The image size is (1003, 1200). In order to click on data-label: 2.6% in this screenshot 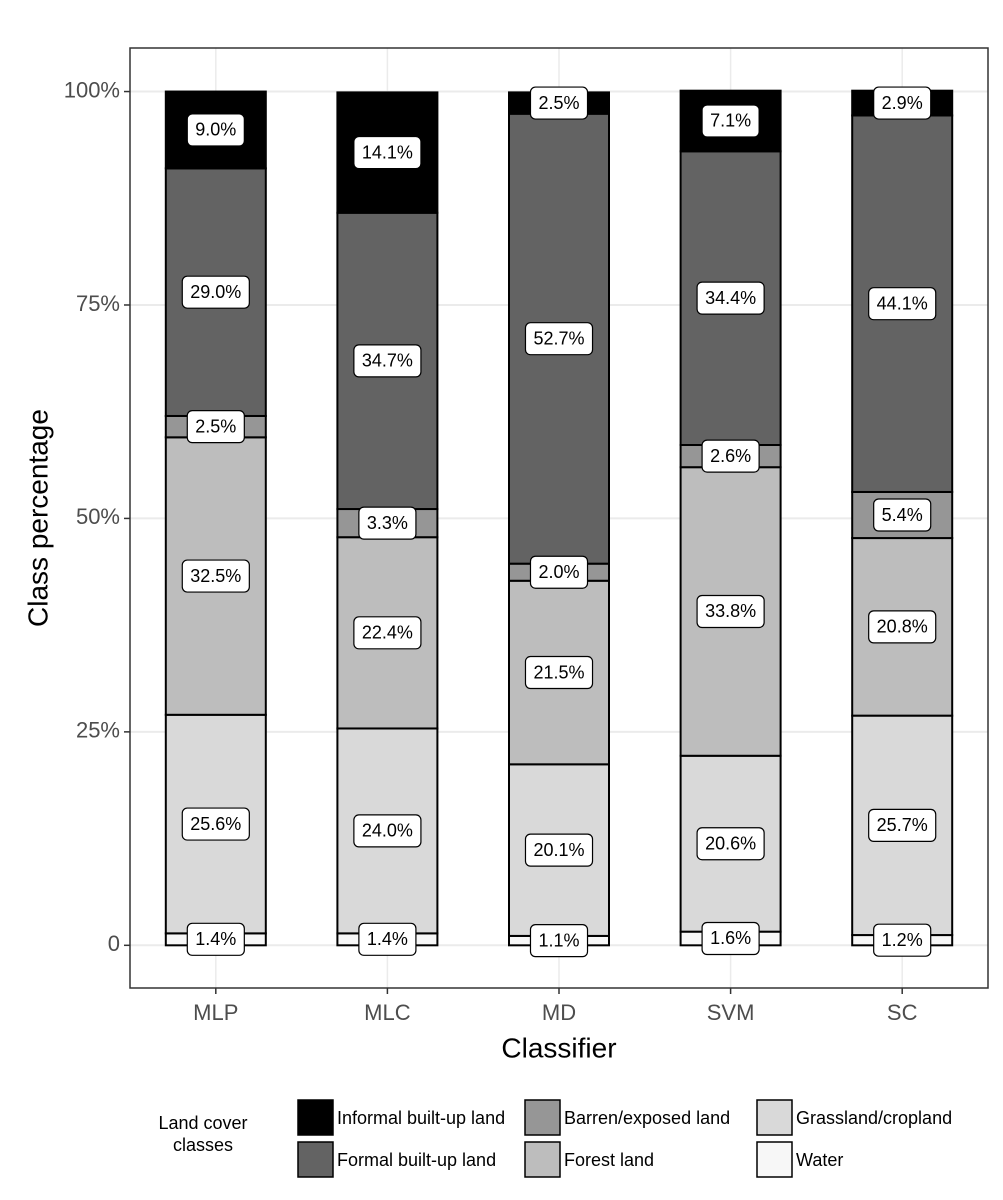, I will do `click(730, 456)`.